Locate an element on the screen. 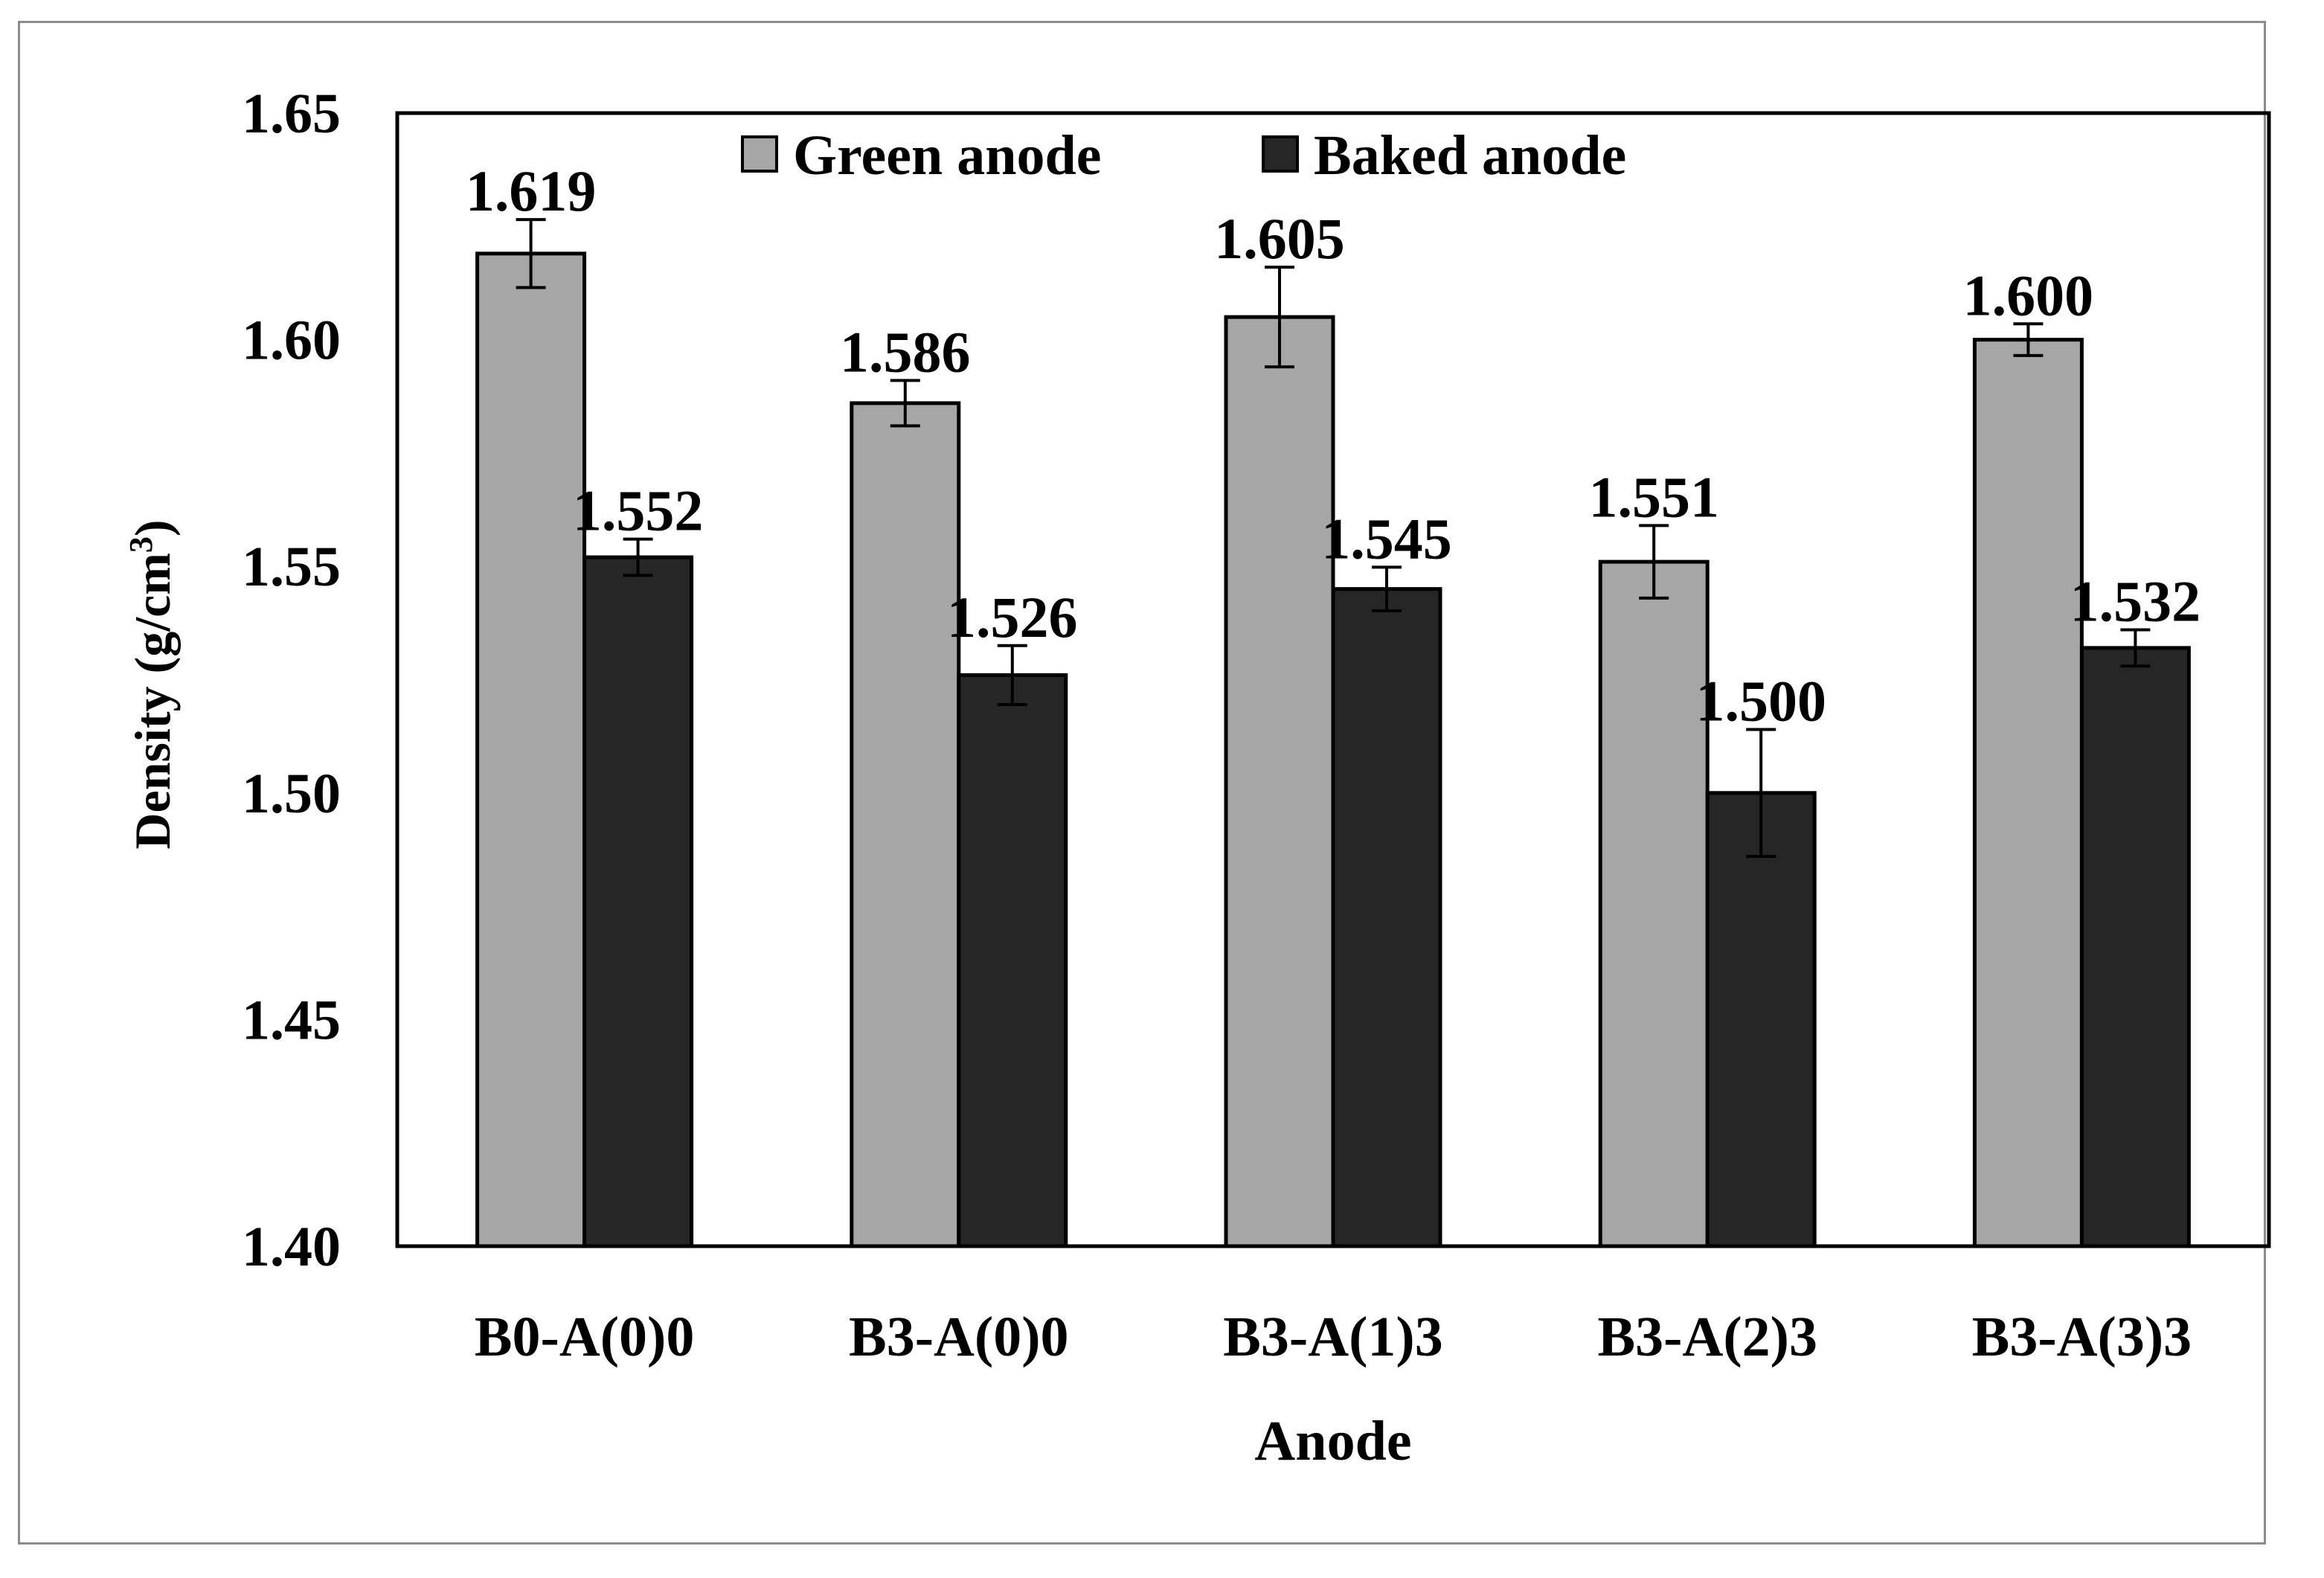  y-axis-title-close: ) is located at coordinates (152, 528).